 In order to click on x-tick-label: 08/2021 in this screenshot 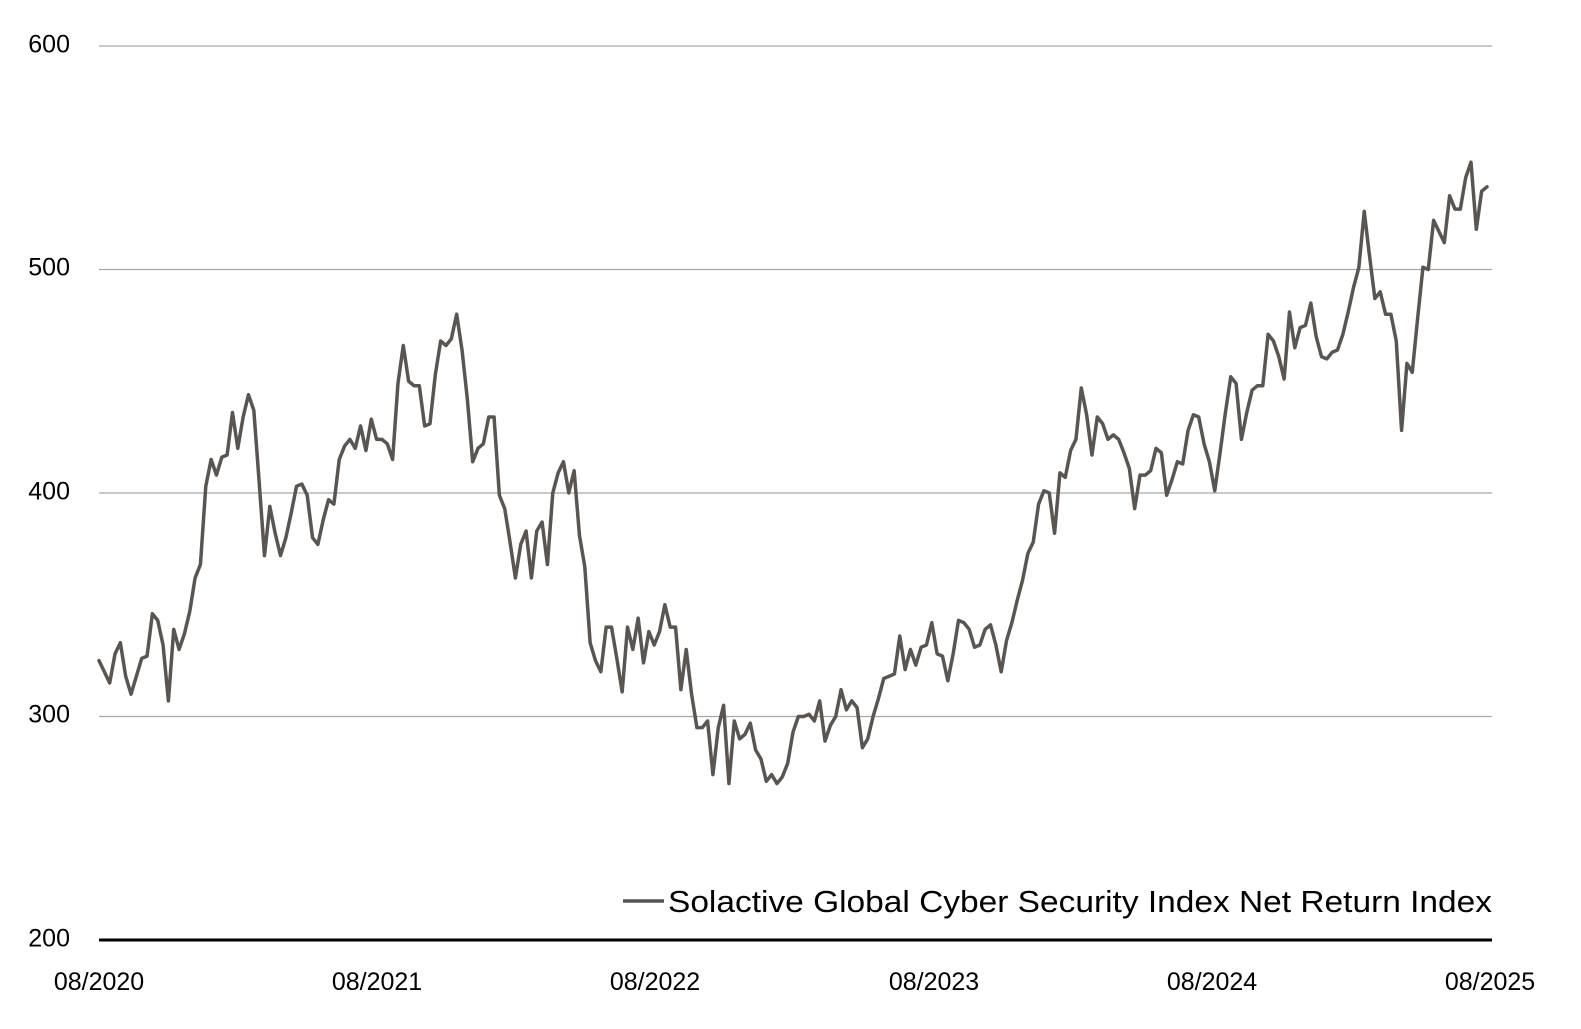, I will do `click(377, 982)`.